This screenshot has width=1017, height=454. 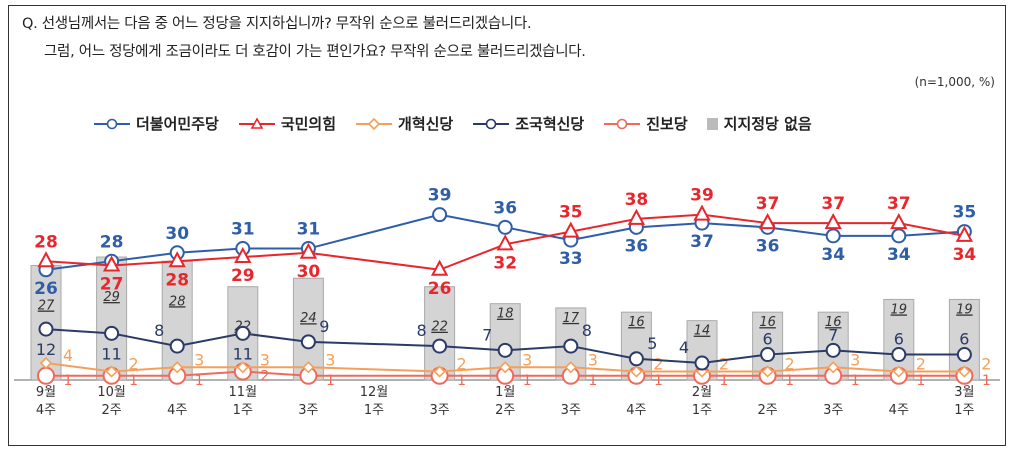 I want to click on triangle-line-icon, so click(x=256, y=122).